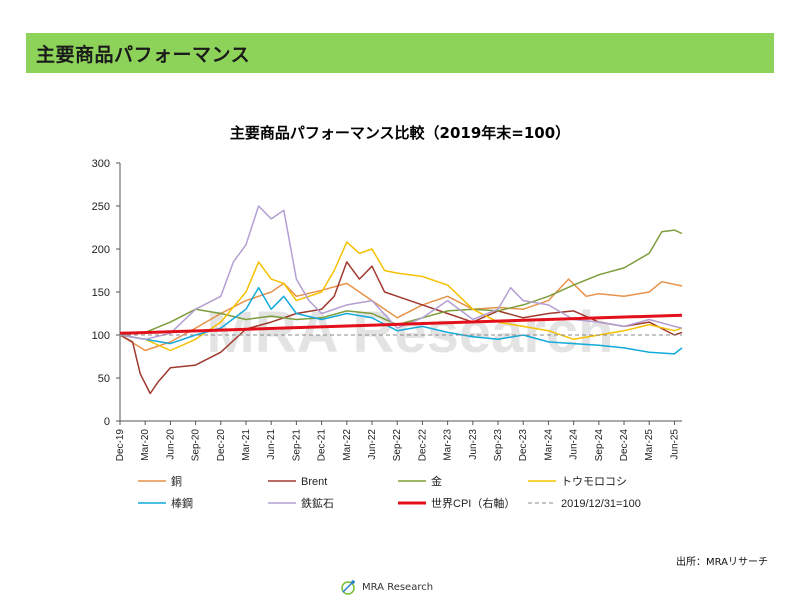 The height and width of the screenshot is (600, 800). What do you see at coordinates (594, 481) in the screenshot?
I see `legend-label: トウモロコシ` at bounding box center [594, 481].